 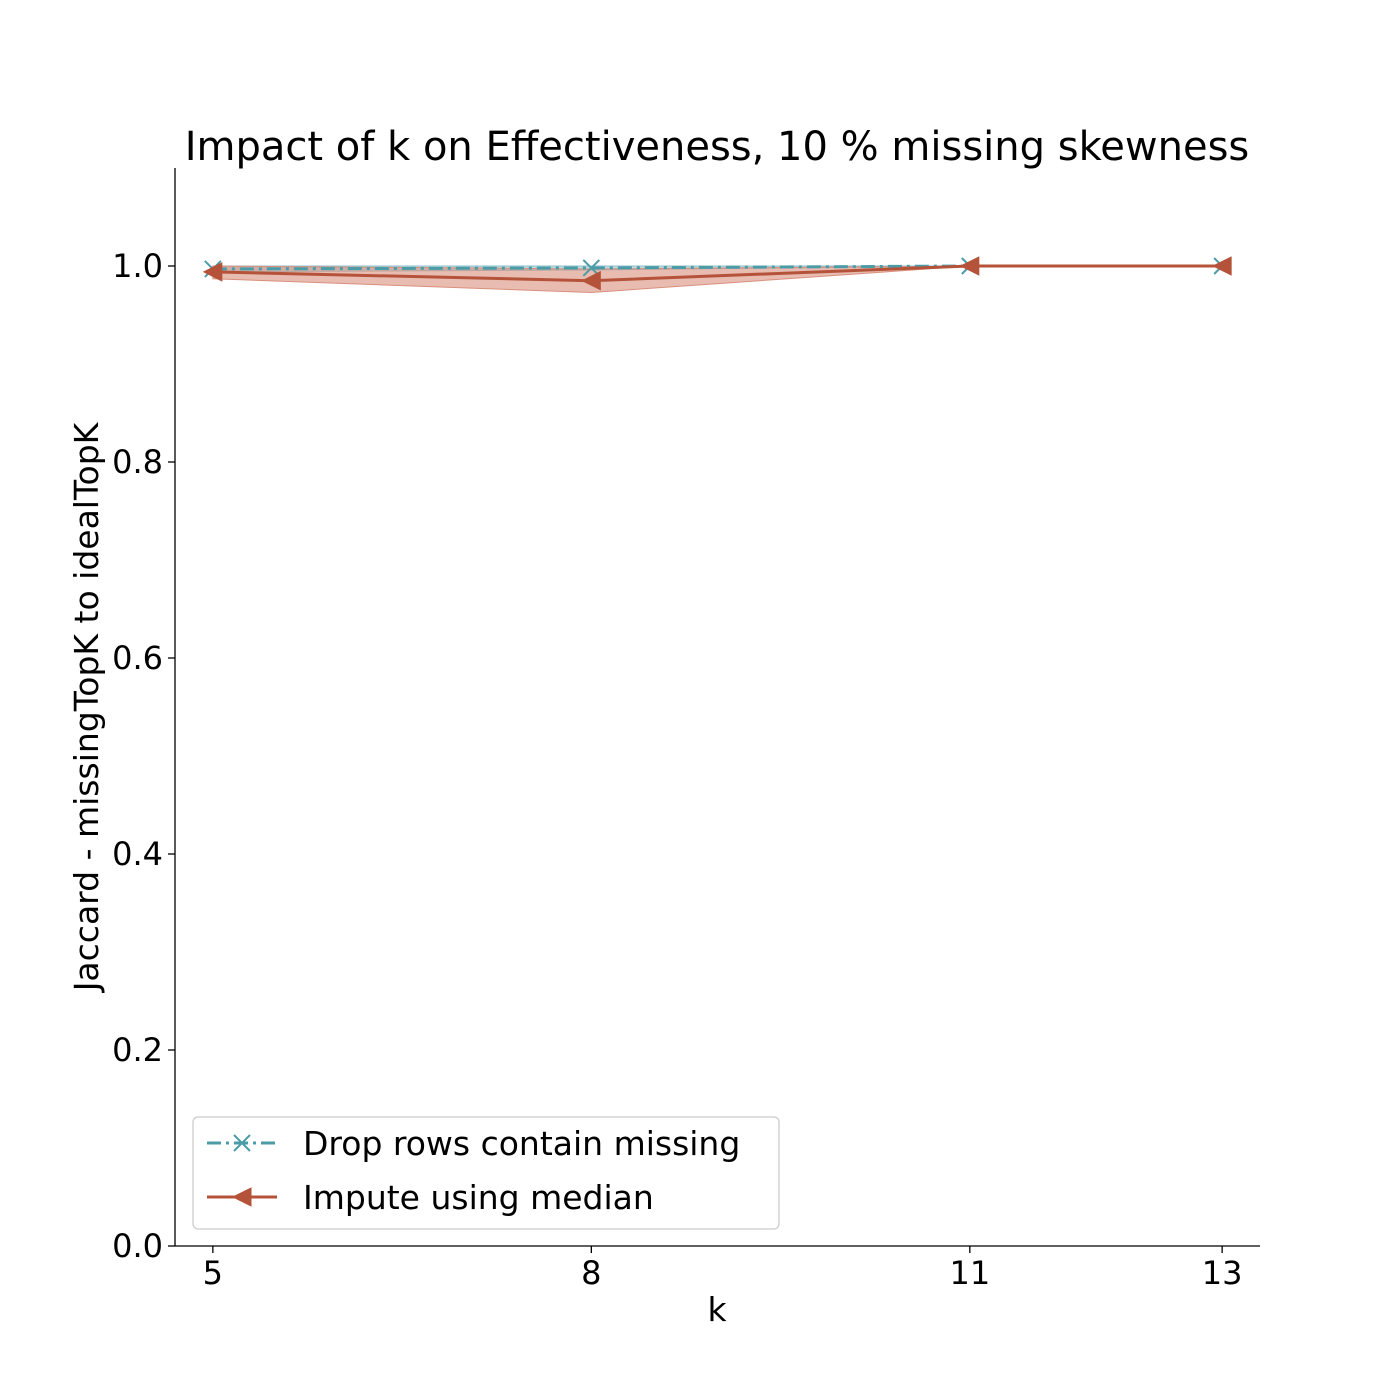 I want to click on y-axis-label: Jaccard - missingTopK to idealTopK, so click(x=86, y=707).